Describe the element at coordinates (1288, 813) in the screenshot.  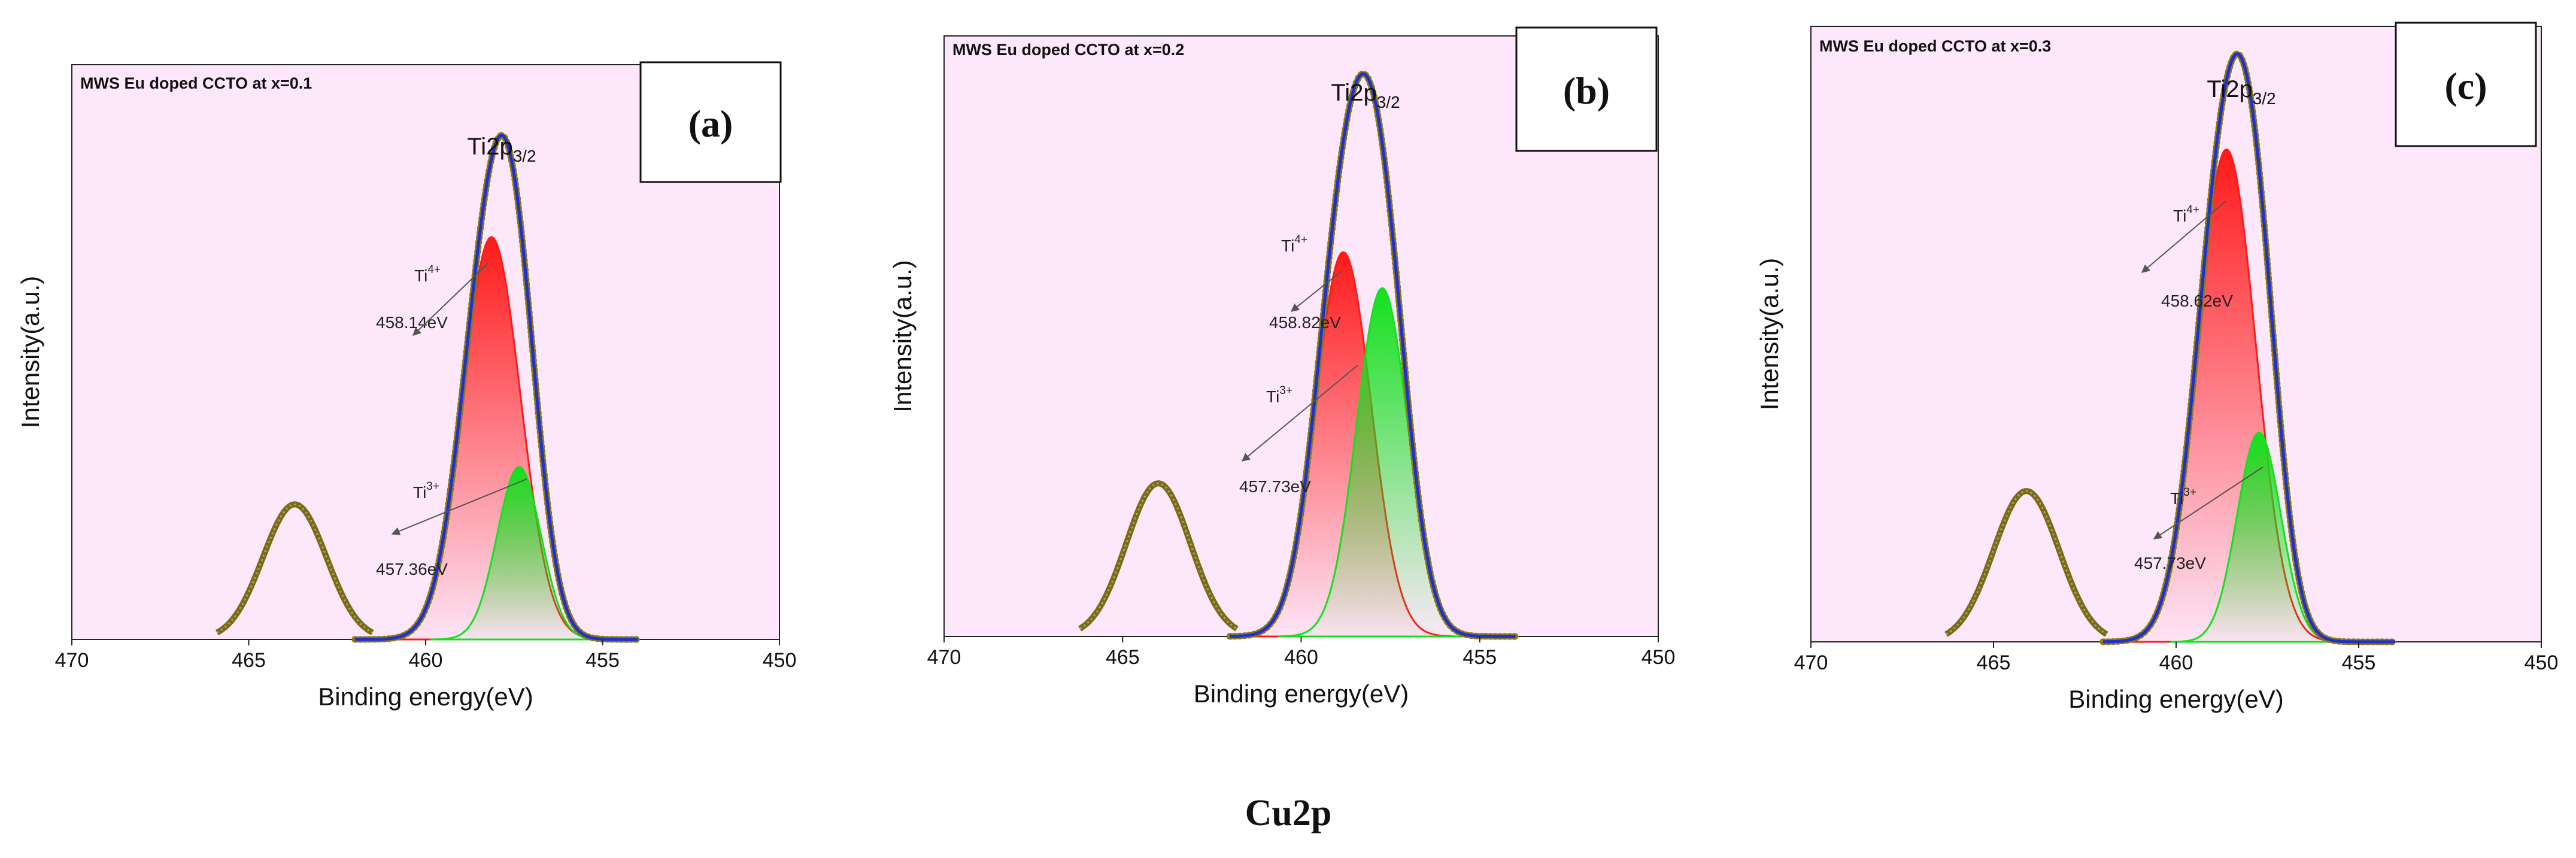
I see `figure-caption: Cu2p` at that location.